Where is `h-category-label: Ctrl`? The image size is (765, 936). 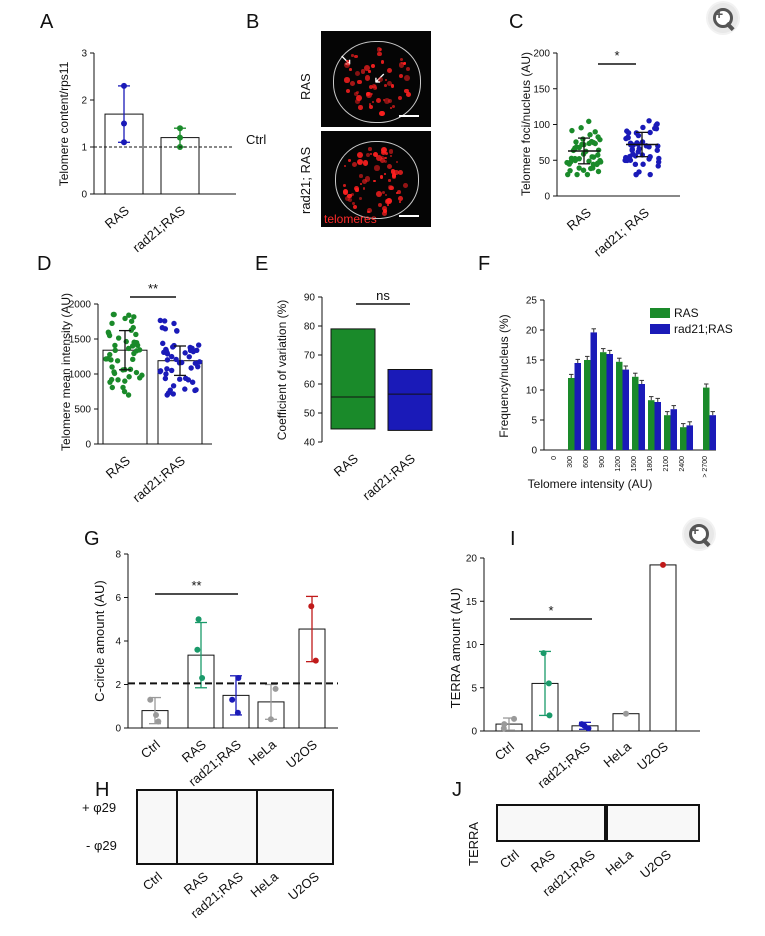
h-category-label: Ctrl is located at coordinates (152, 881).